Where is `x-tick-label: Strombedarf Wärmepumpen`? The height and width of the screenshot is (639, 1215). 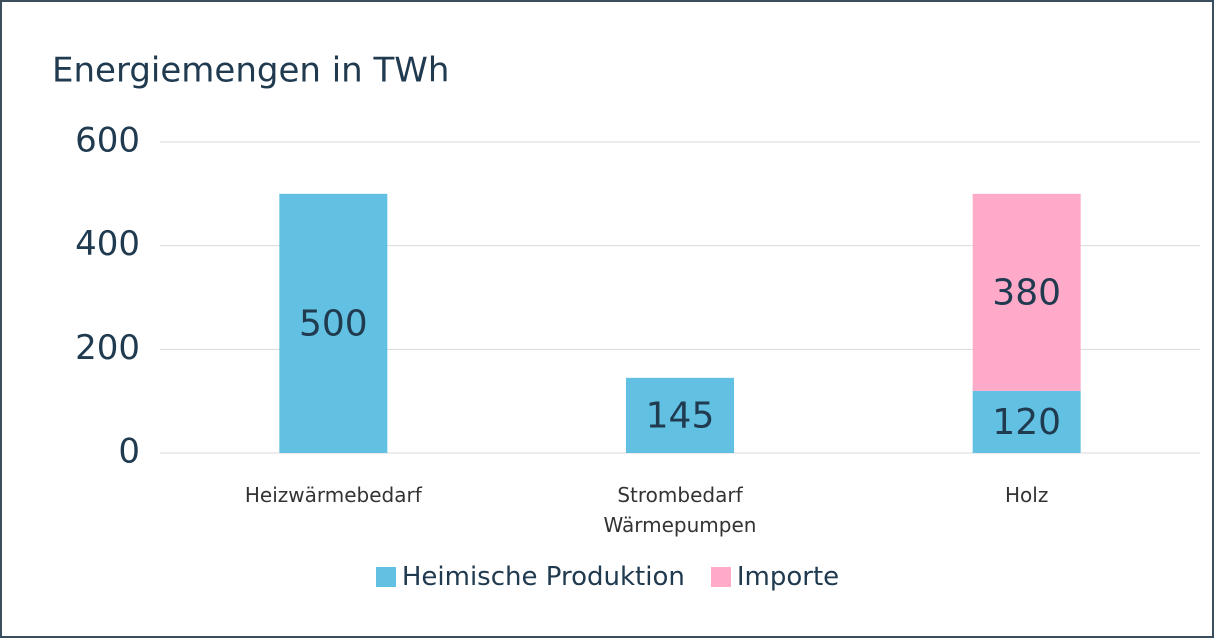
x-tick-label: Strombedarf Wärmepumpen is located at coordinates (680, 510).